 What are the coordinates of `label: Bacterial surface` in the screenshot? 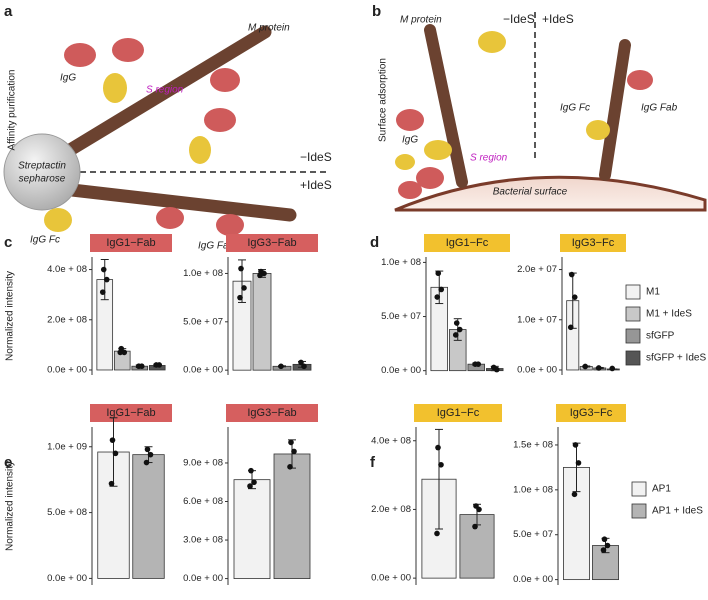 It's located at (530, 192).